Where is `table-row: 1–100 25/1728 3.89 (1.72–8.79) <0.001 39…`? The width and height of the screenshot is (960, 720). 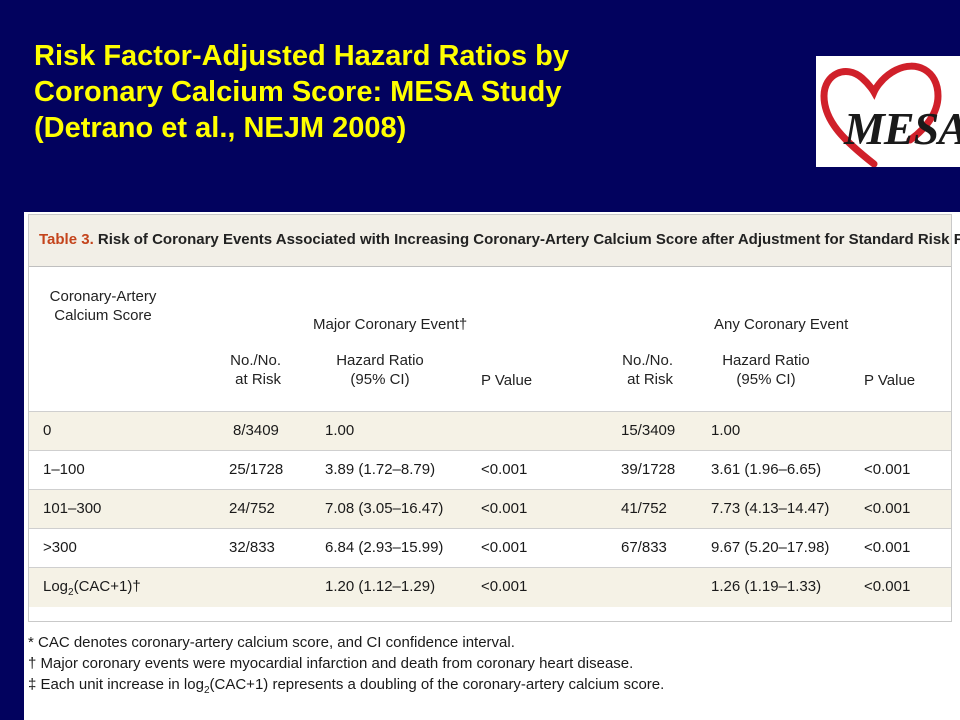 table-row: 1–100 25/1728 3.89 (1.72–8.79) <0.001 39… is located at coordinates (490, 469).